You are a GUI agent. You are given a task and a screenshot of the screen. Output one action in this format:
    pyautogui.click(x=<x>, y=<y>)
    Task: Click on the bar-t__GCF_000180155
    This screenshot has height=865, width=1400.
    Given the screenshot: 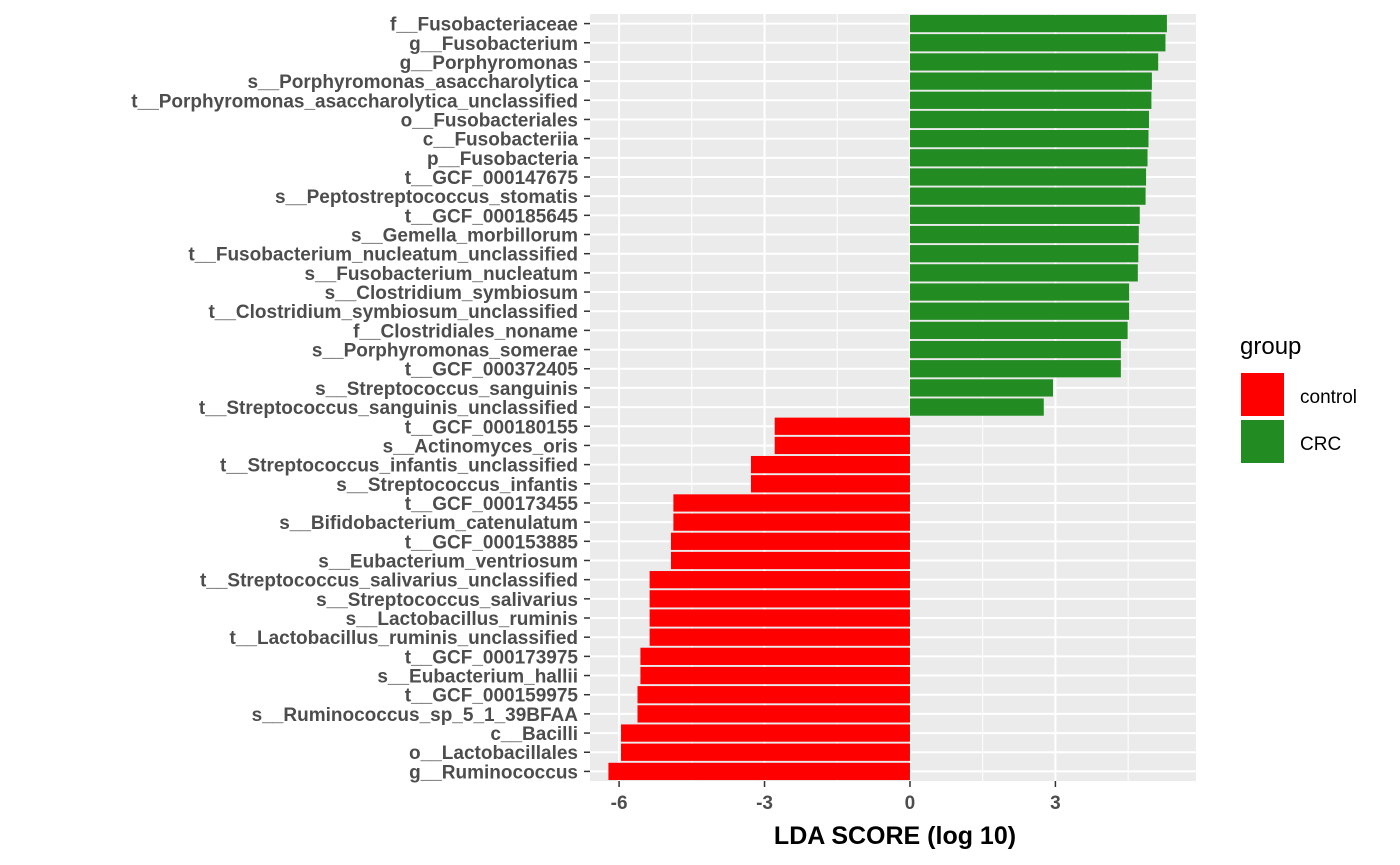 What is the action you would take?
    pyautogui.click(x=842, y=426)
    